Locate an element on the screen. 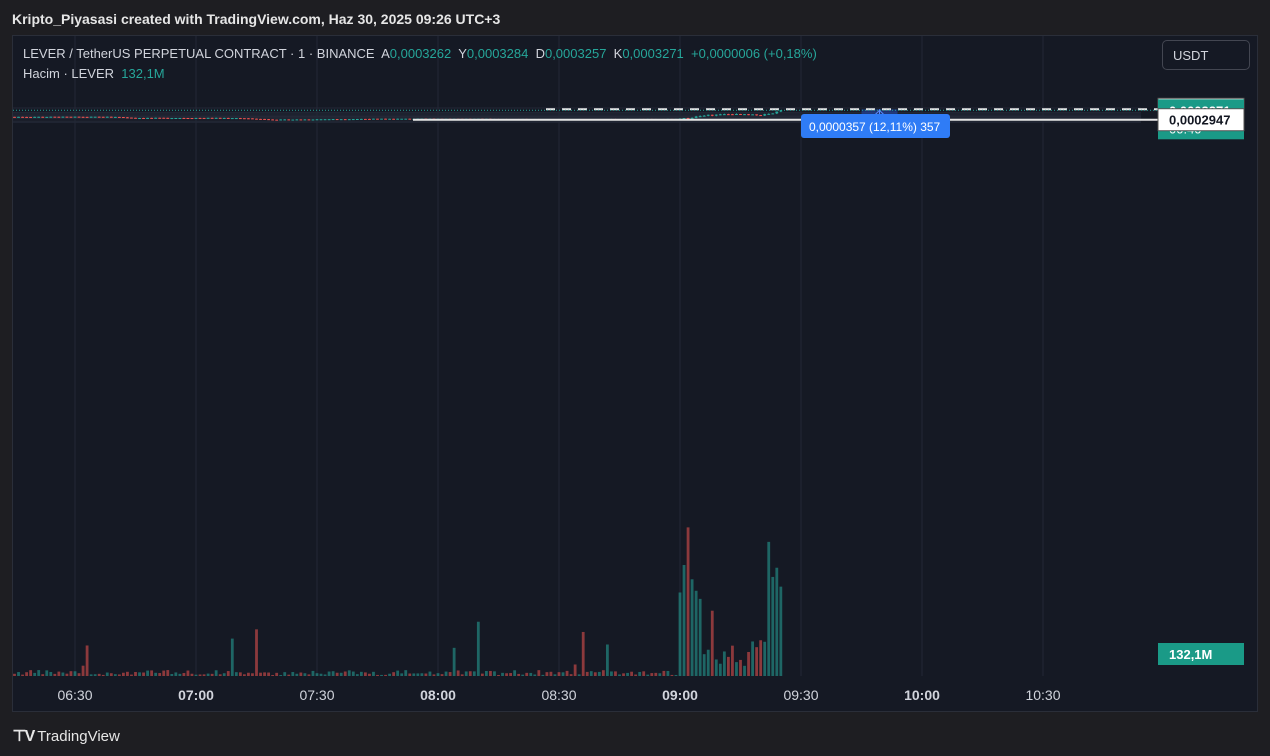  low-price-tag-box is located at coordinates (1201, 120).